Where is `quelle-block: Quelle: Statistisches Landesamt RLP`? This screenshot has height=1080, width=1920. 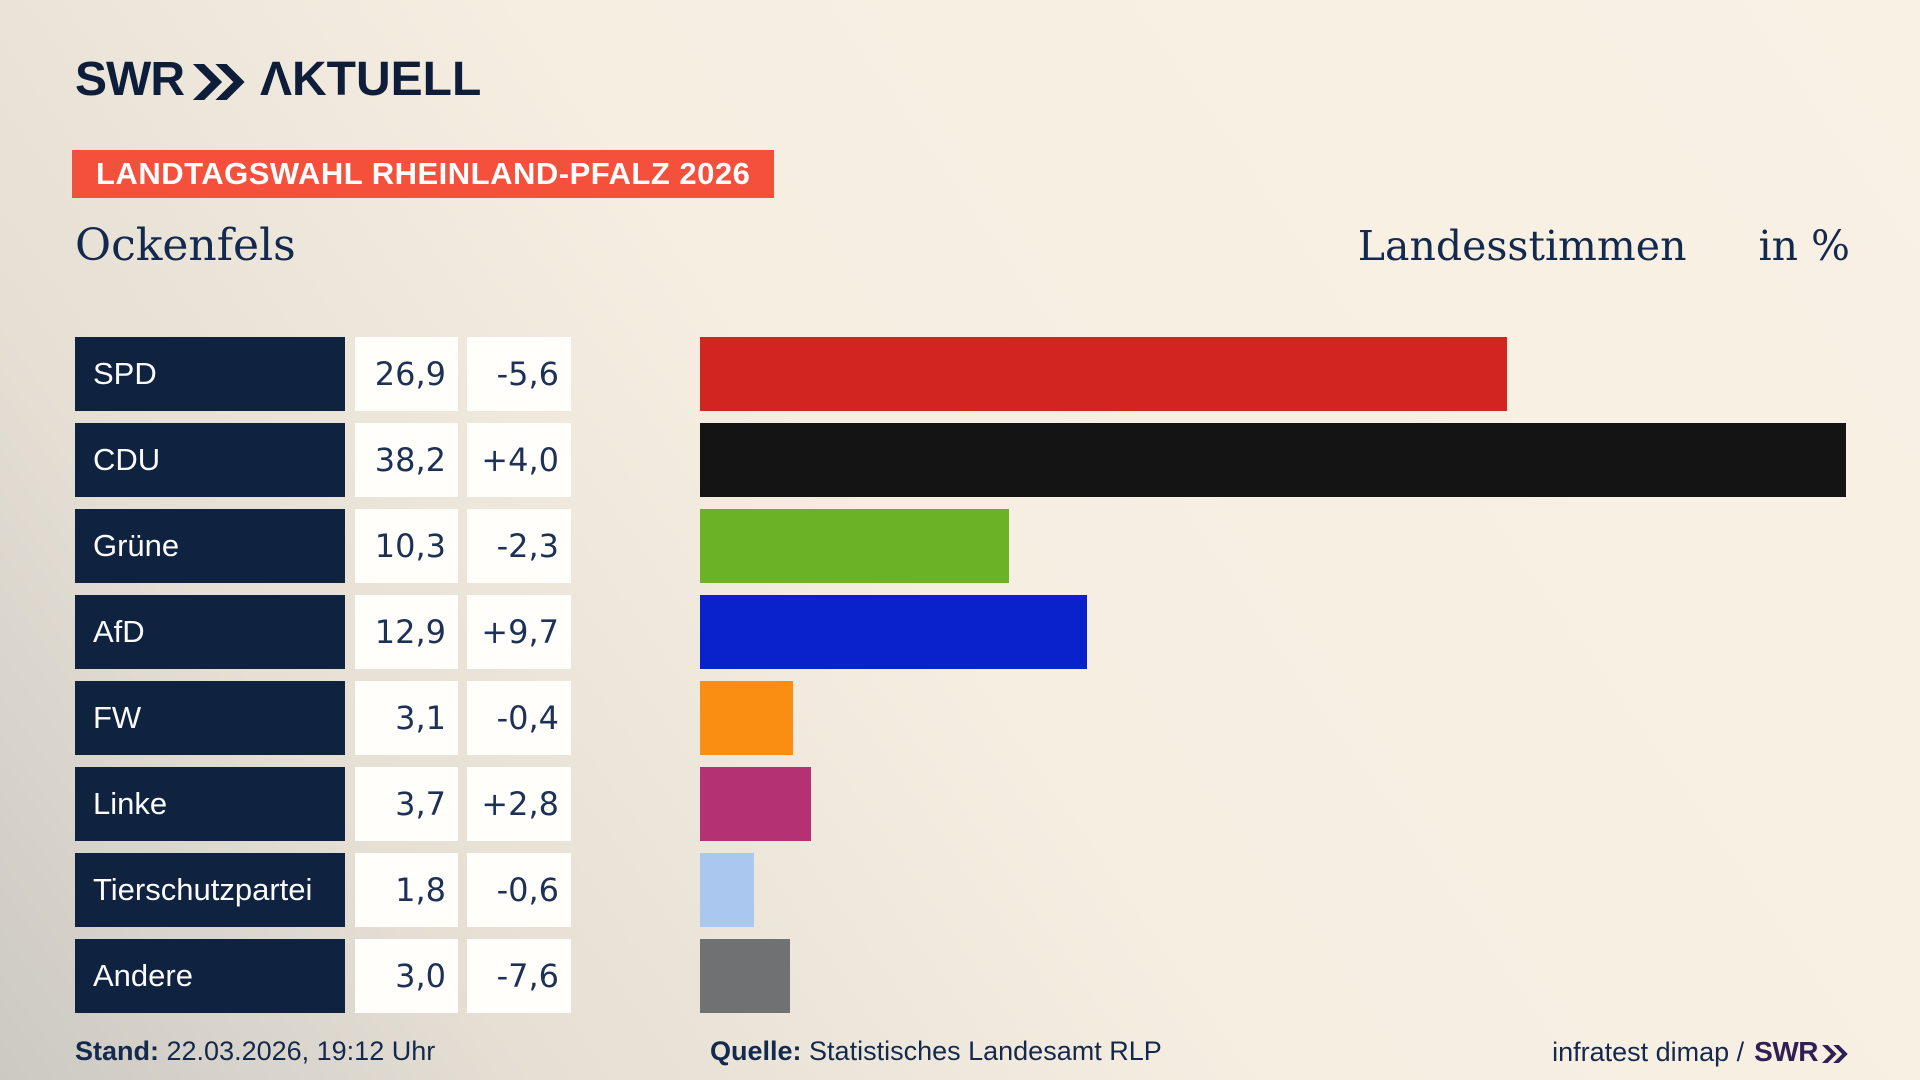 quelle-block: Quelle: Statistisches Landesamt RLP is located at coordinates (936, 1051).